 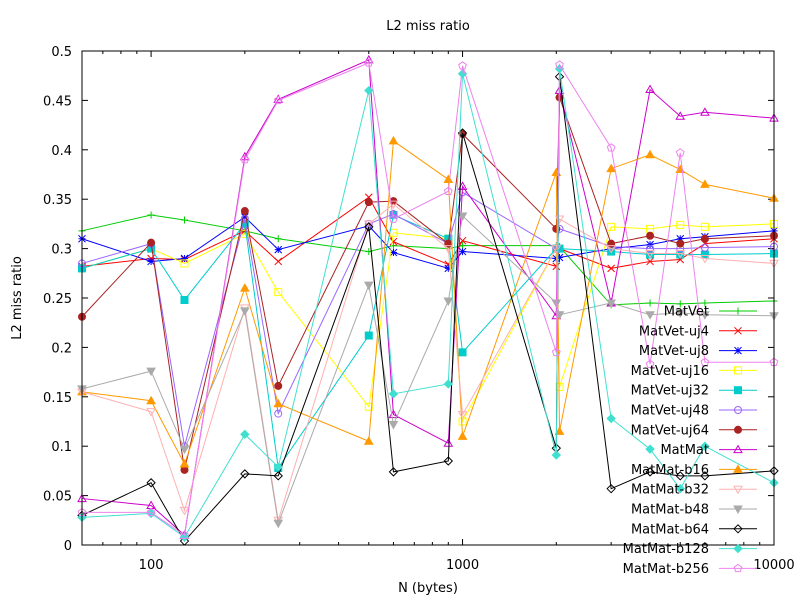 I want to click on legend-entry-matmat-b256: MatMat-b256, so click(x=690, y=569).